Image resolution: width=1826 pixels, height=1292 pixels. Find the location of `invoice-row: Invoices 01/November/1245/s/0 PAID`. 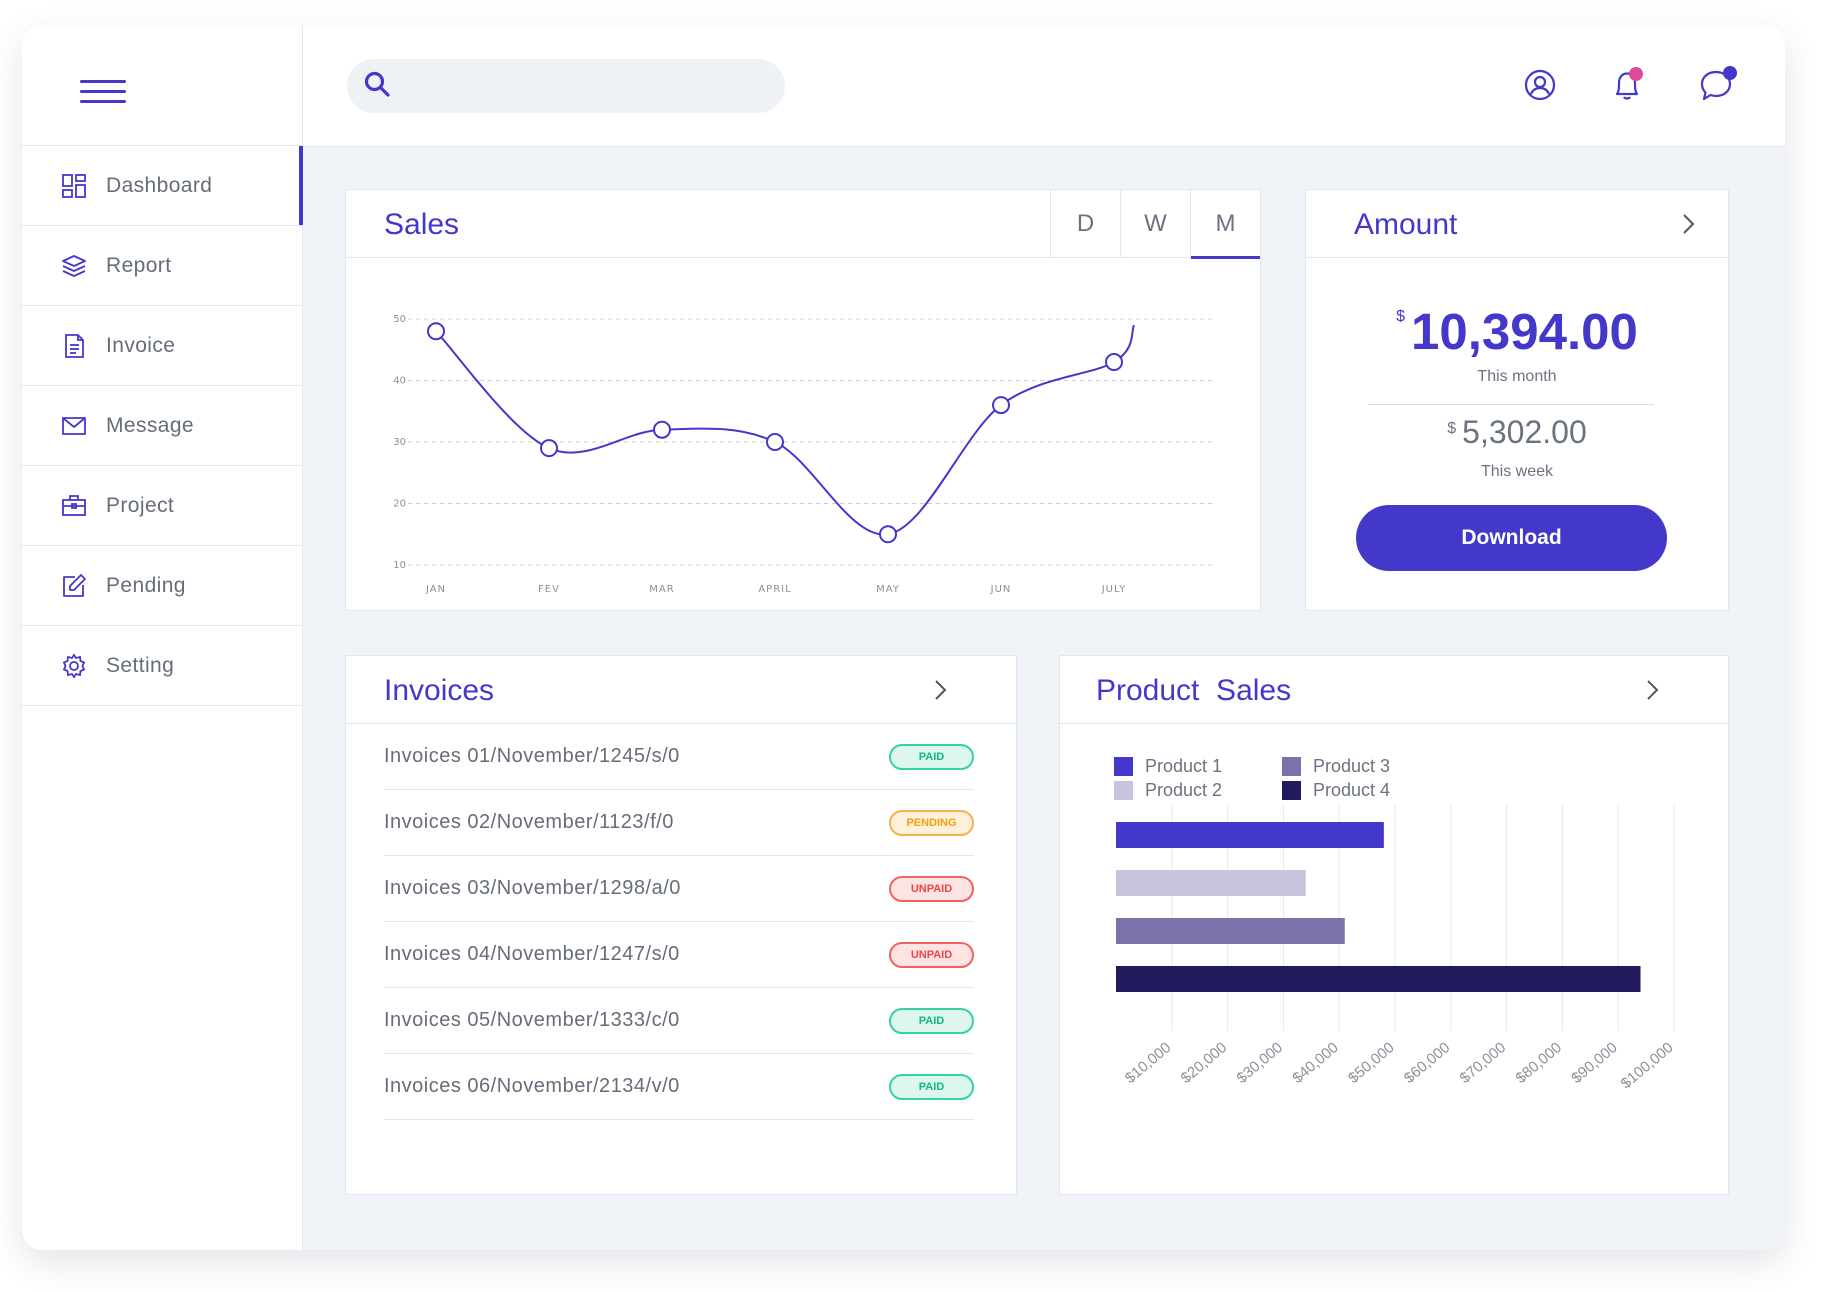

invoice-row: Invoices 01/November/1245/s/0 PAID is located at coordinates (679, 757).